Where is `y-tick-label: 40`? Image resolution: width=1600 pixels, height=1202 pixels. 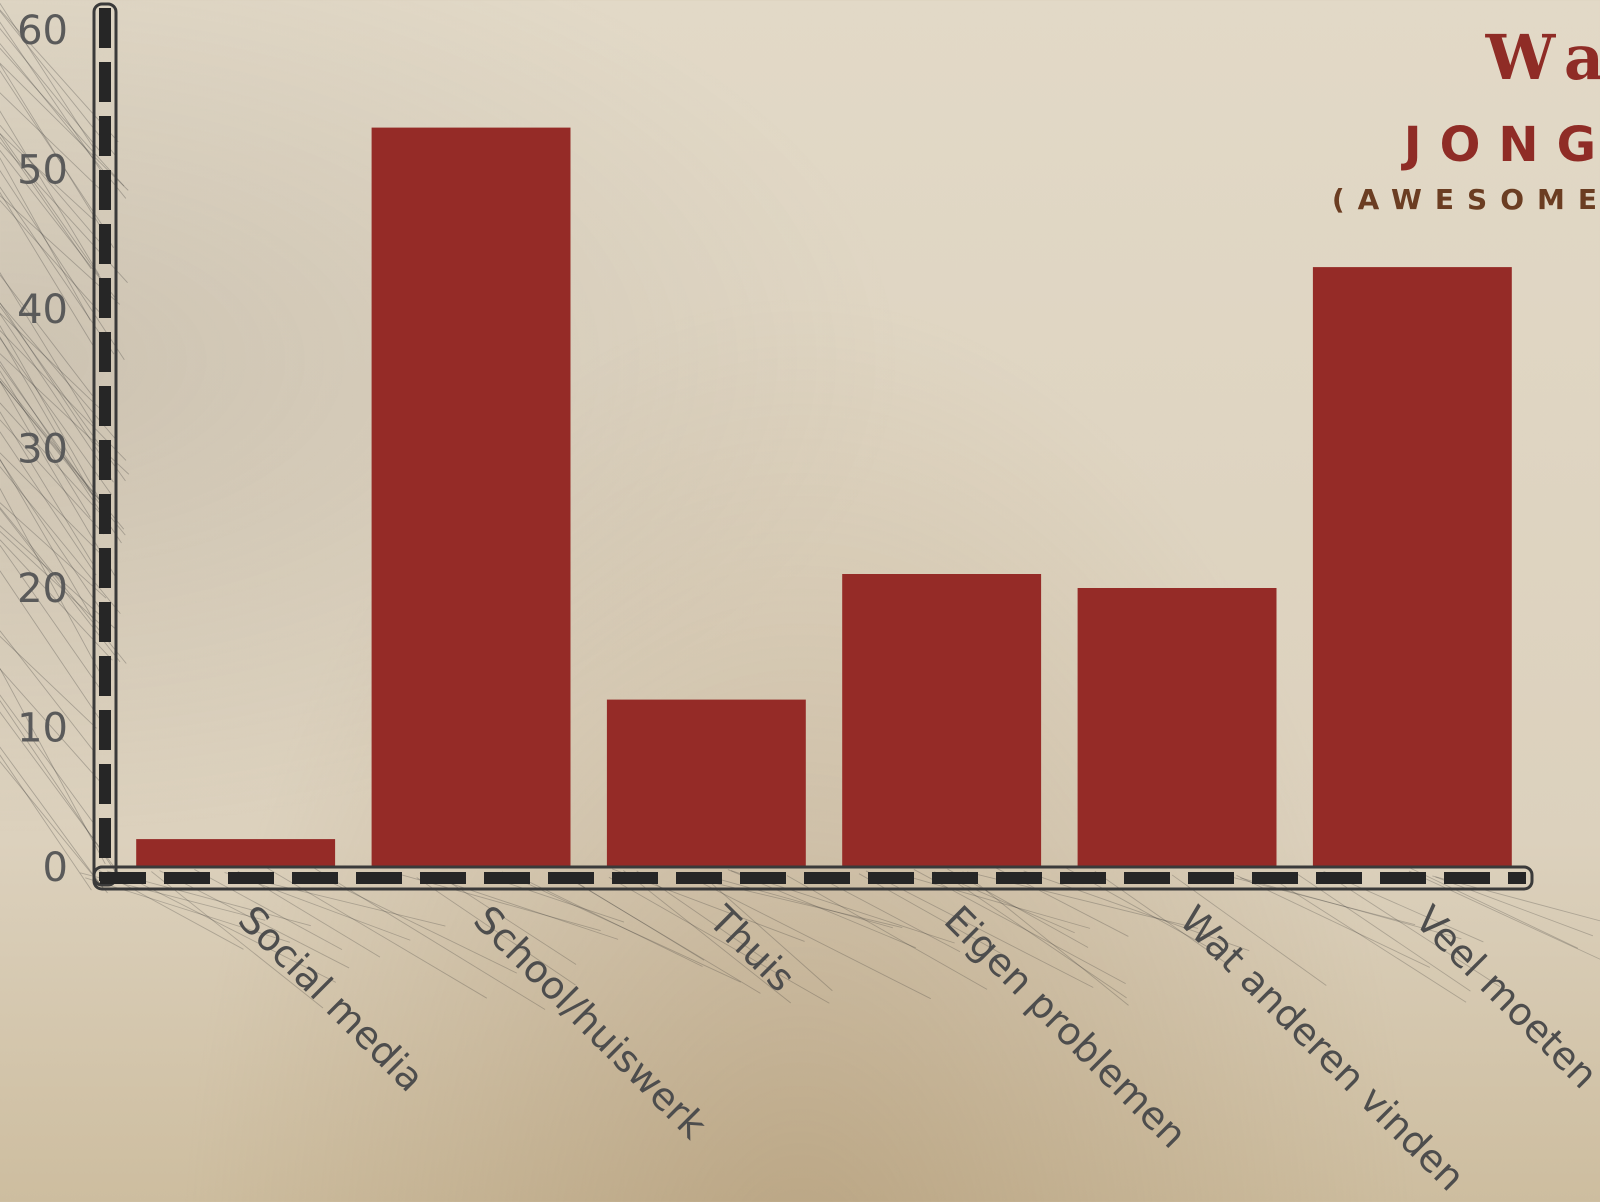 y-tick-label: 40 is located at coordinates (42, 310).